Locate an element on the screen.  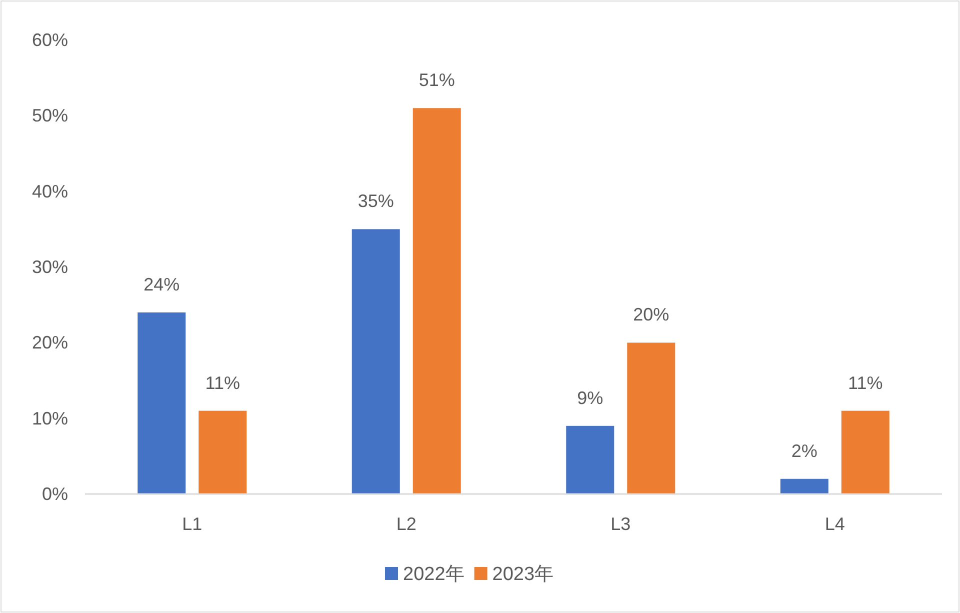
data-label: 51% is located at coordinates (436, 80).